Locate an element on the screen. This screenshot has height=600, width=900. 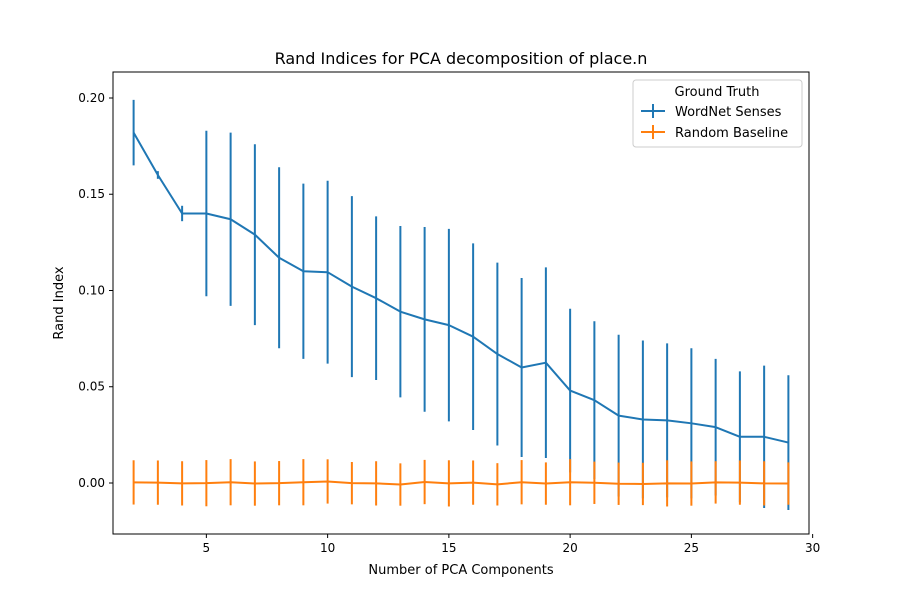
series-random-baseline is located at coordinates (461, 483).